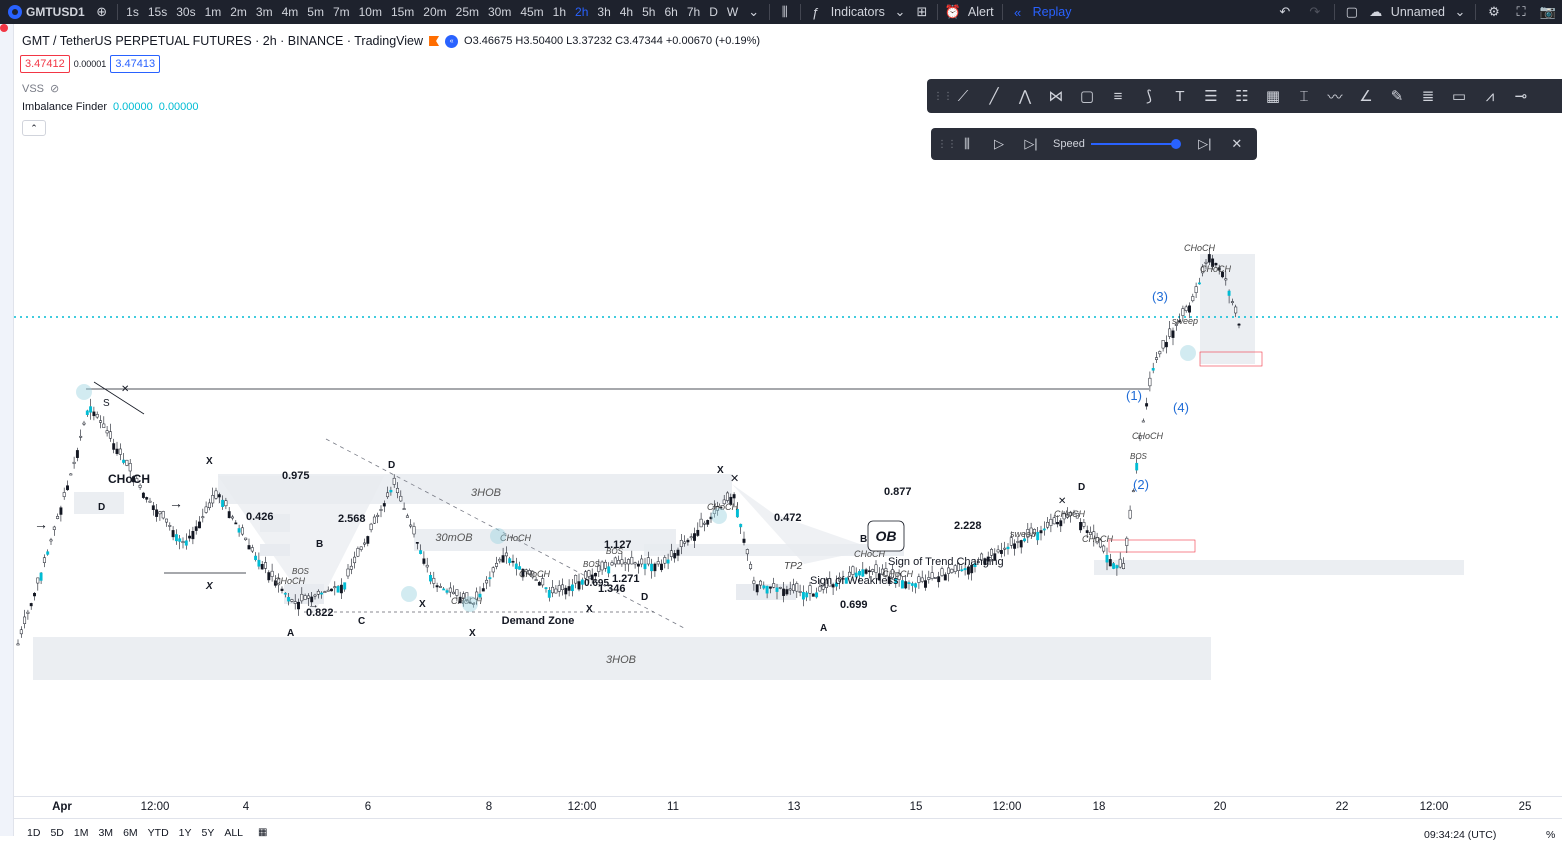  Describe the element at coordinates (106, 833) in the screenshot. I see `range-3m: 3M` at that location.